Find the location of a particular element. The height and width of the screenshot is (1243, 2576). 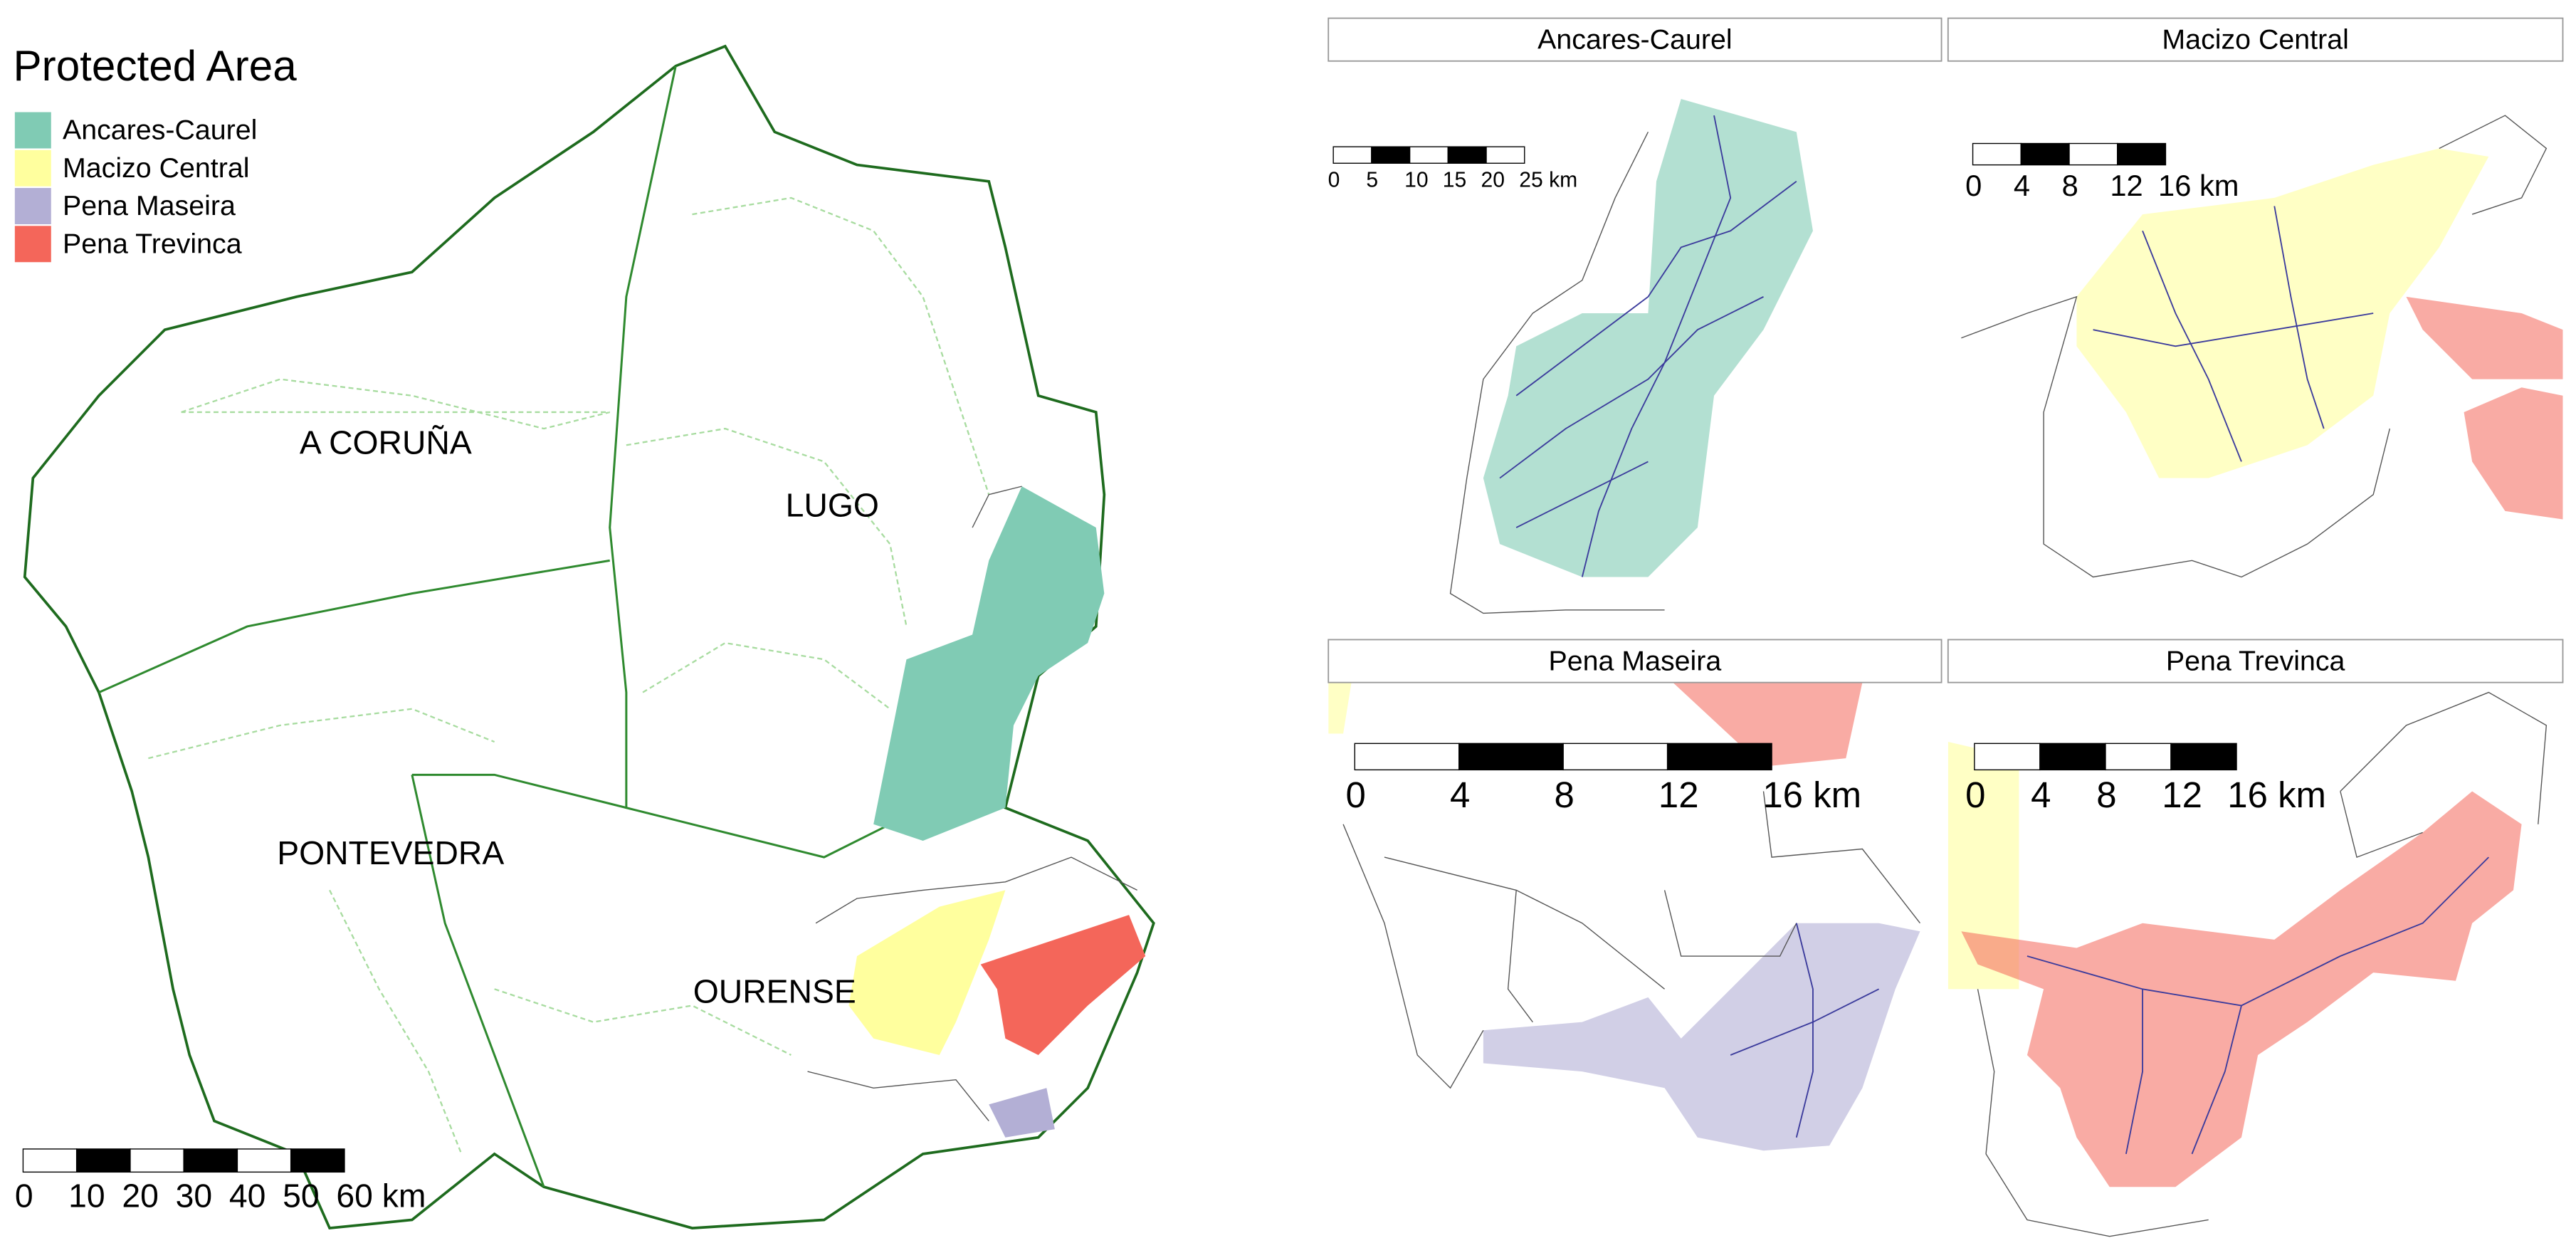

province-label: A CORUÑA is located at coordinates (386, 442).